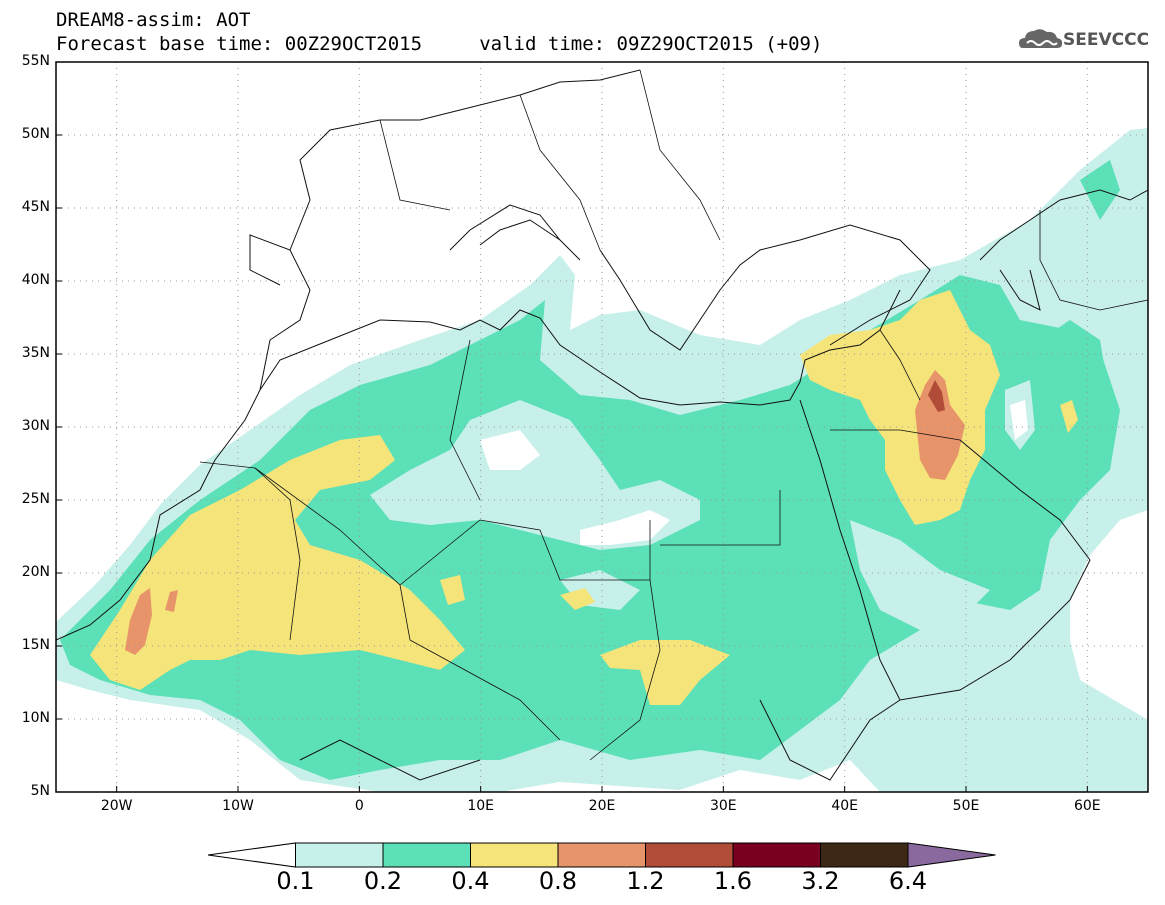 This screenshot has width=1165, height=905. What do you see at coordinates (238, 806) in the screenshot?
I see `lon-label: 10W` at bounding box center [238, 806].